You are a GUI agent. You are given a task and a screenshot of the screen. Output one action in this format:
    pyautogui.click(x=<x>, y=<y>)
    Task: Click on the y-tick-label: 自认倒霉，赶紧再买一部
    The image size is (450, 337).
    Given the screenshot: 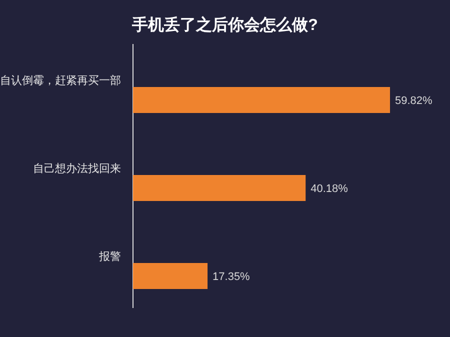 What is the action you would take?
    pyautogui.click(x=60, y=80)
    